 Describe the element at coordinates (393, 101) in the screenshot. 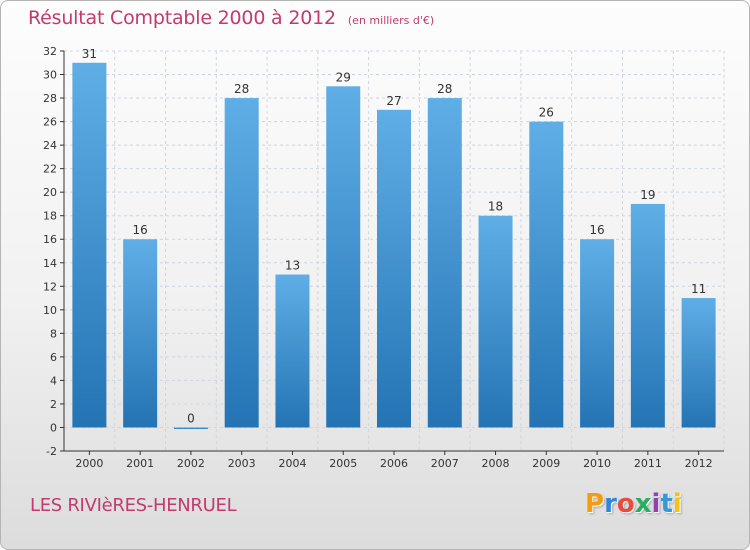

I see `data-label-2006: 27` at that location.